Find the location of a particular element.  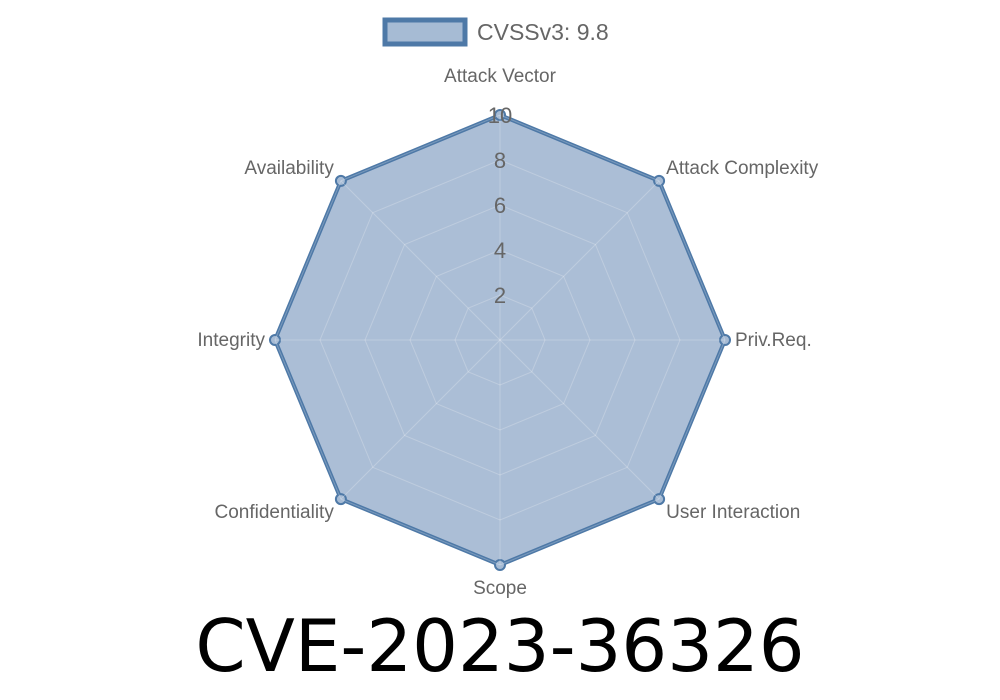

grid-ring-overlay is located at coordinates (500, 340).